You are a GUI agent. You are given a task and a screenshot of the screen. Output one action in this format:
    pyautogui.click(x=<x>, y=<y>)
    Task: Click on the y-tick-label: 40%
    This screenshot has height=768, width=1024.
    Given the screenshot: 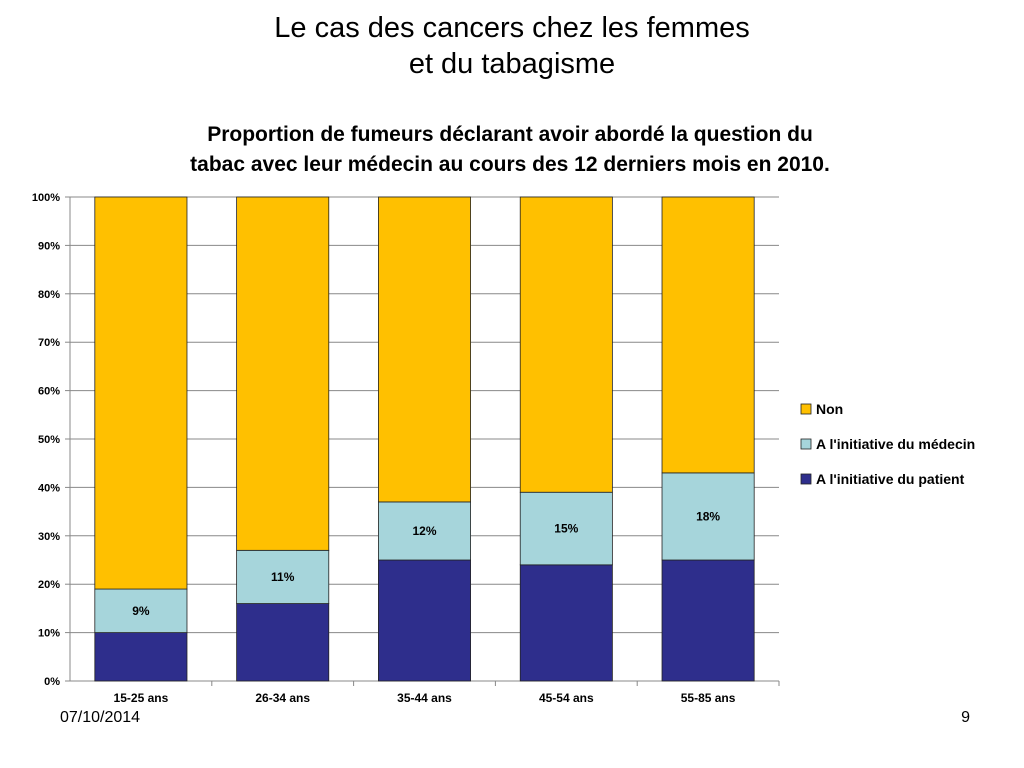 What is the action you would take?
    pyautogui.click(x=49, y=488)
    